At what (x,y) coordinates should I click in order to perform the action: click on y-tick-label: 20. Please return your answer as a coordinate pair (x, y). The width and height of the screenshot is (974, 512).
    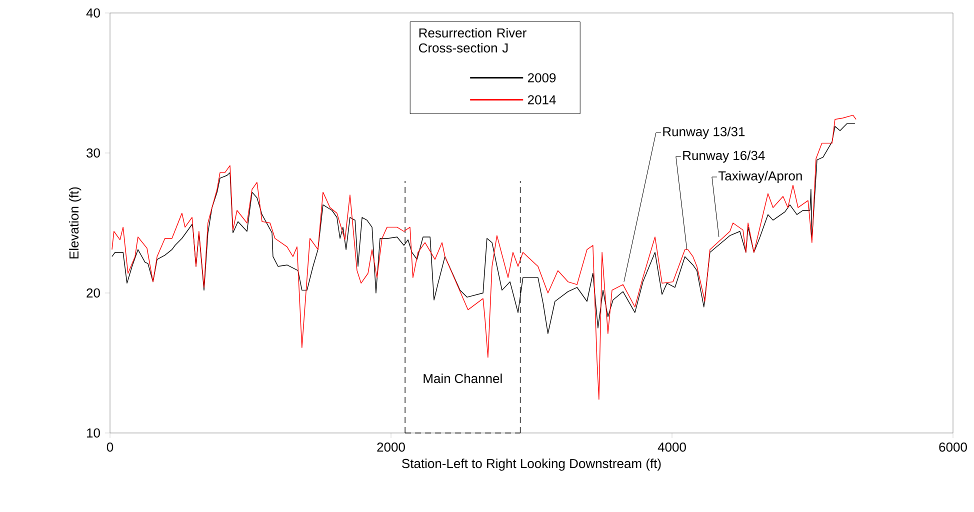
    Looking at the image, I should click on (93, 293).